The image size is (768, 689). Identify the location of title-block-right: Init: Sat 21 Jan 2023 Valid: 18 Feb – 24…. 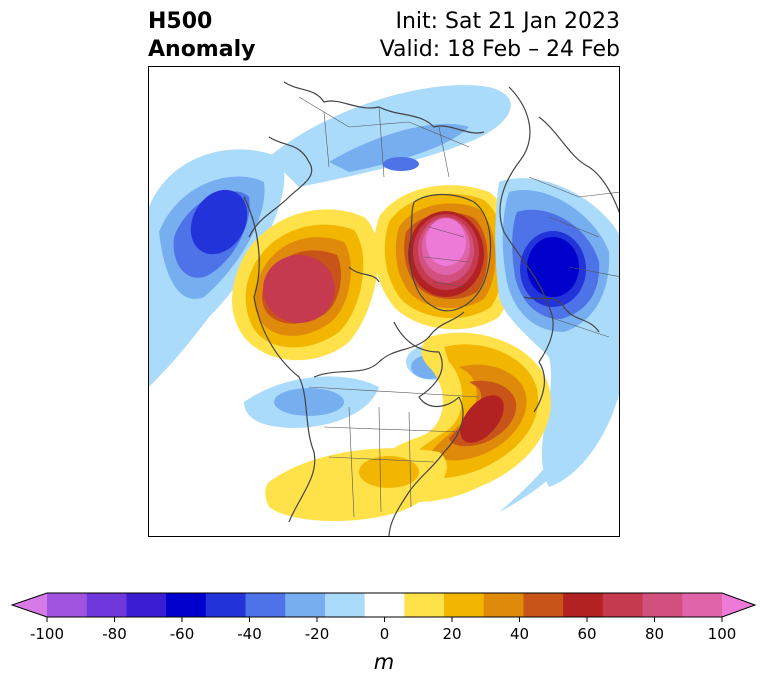
(500, 36).